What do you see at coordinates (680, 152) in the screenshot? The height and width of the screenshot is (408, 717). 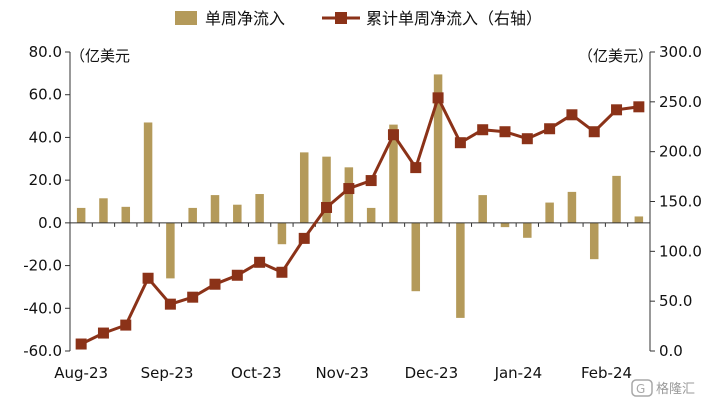 I see `right-axis-tick-label: 200.0` at bounding box center [680, 152].